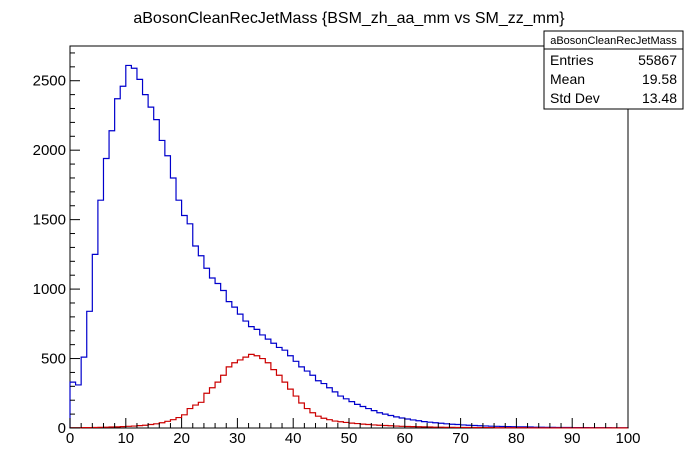 The image size is (698, 475). I want to click on stats-box-title: aBosonCleanRecJetMass, so click(613, 41).